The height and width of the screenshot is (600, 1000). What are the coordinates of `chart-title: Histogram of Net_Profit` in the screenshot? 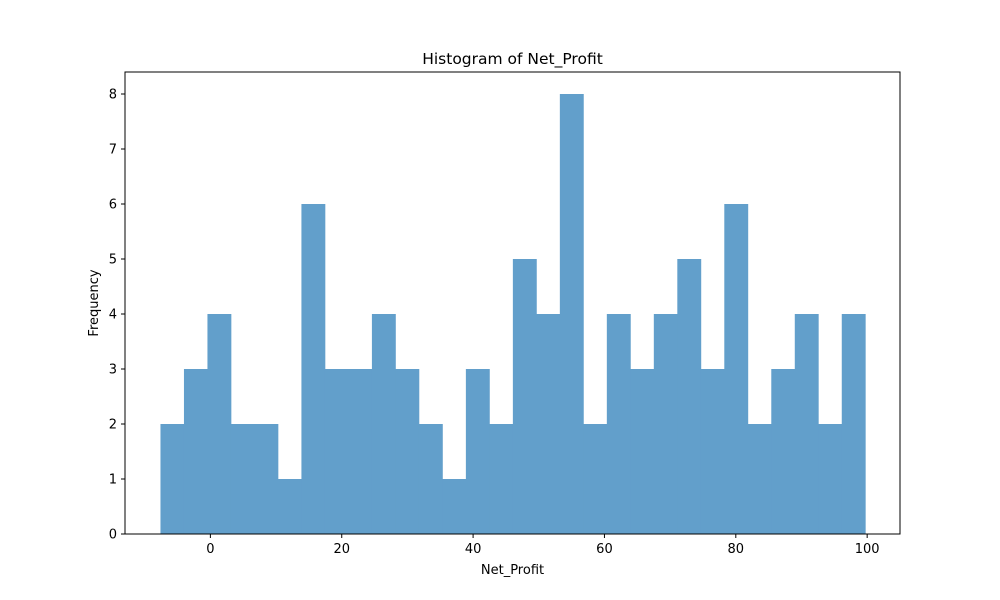 It's located at (512, 59).